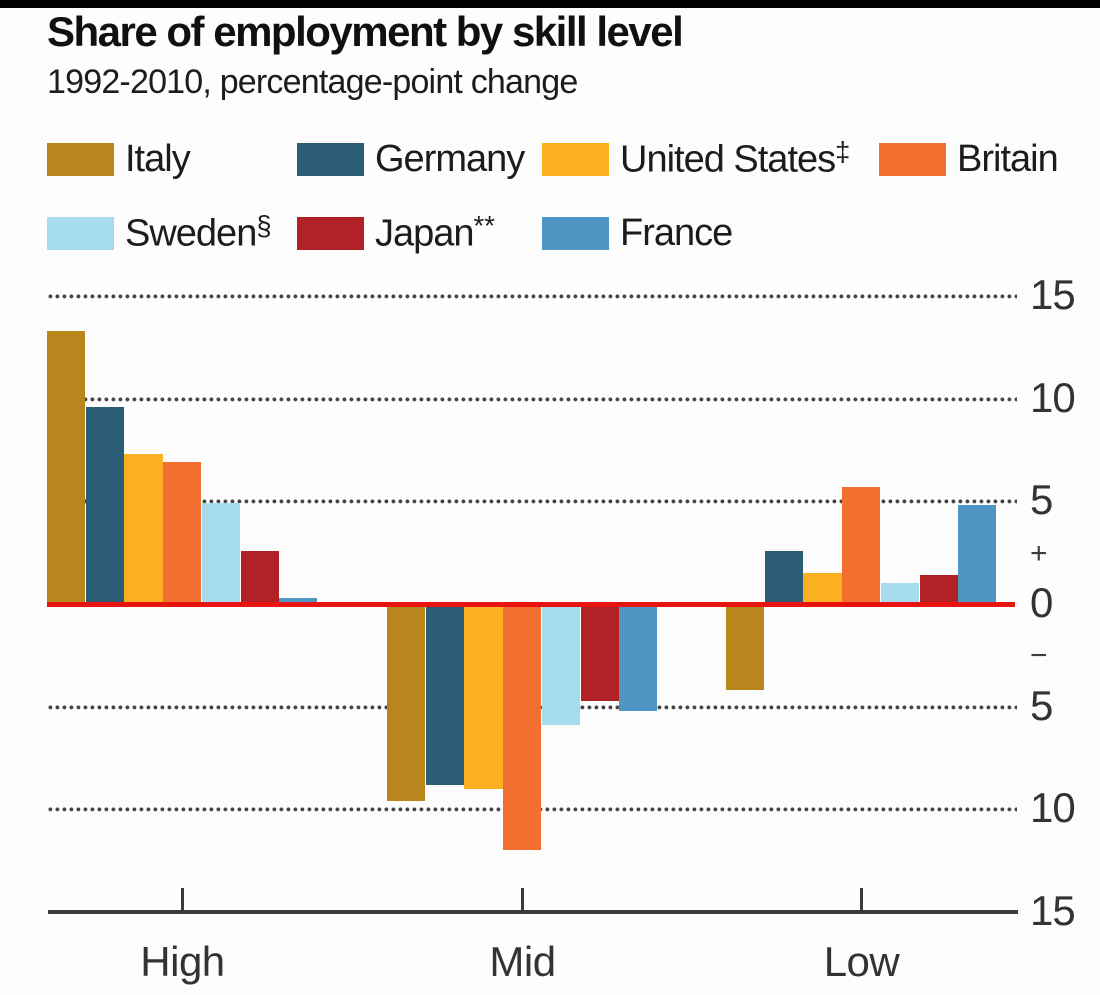  I want to click on bar-japan-mid, so click(599, 652).